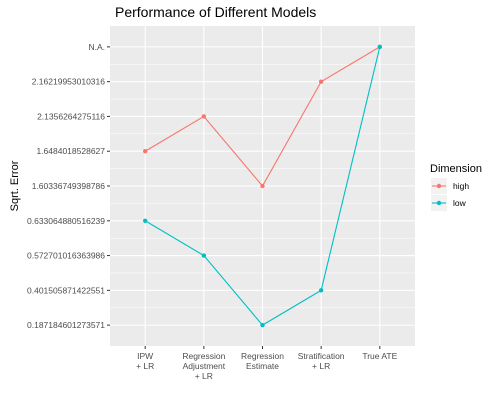  What do you see at coordinates (215, 12) in the screenshot?
I see `chart-title: Performance of Different Models` at bounding box center [215, 12].